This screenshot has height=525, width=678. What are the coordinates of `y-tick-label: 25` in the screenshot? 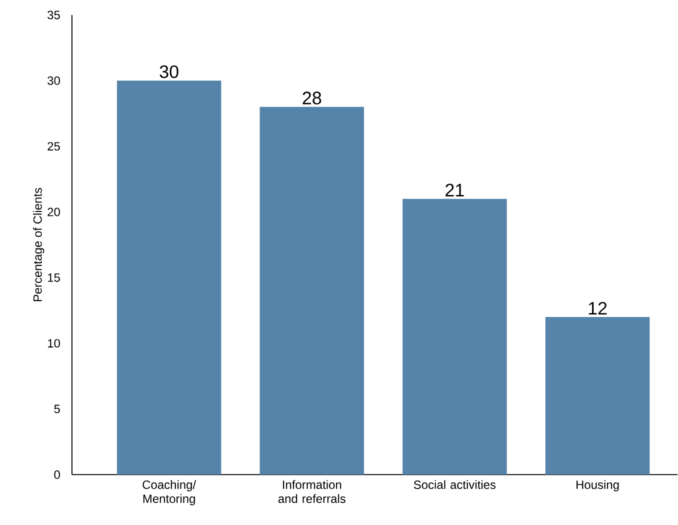 It's located at (54, 146).